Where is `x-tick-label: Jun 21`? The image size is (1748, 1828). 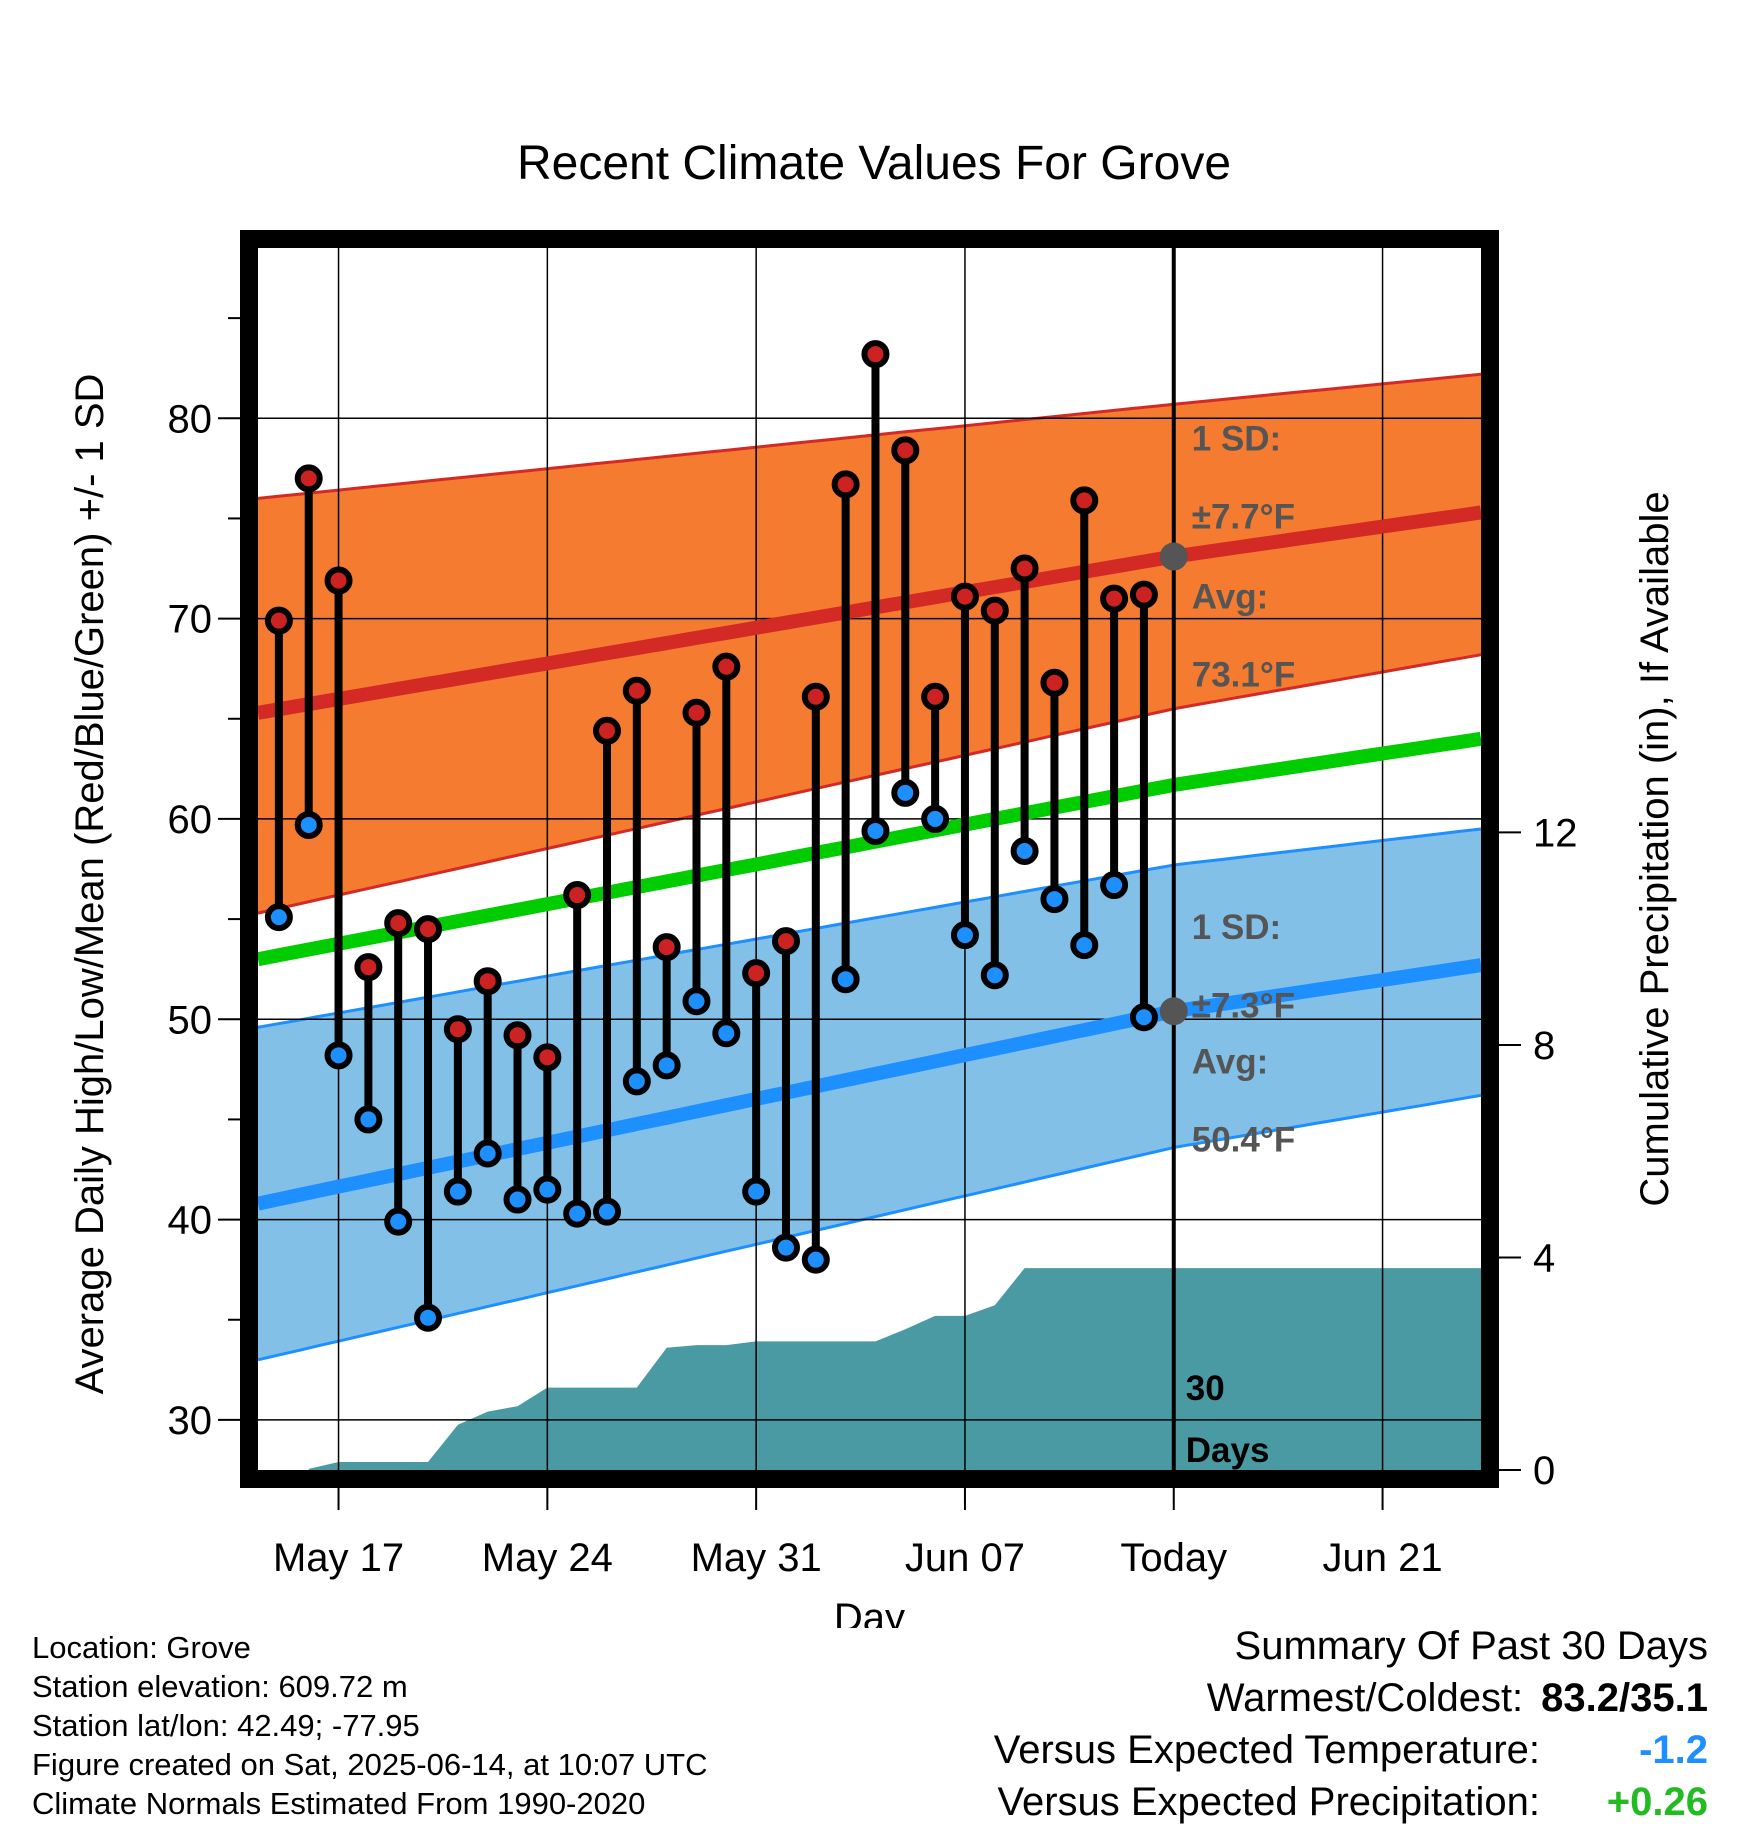
x-tick-label: Jun 21 is located at coordinates (1383, 1558).